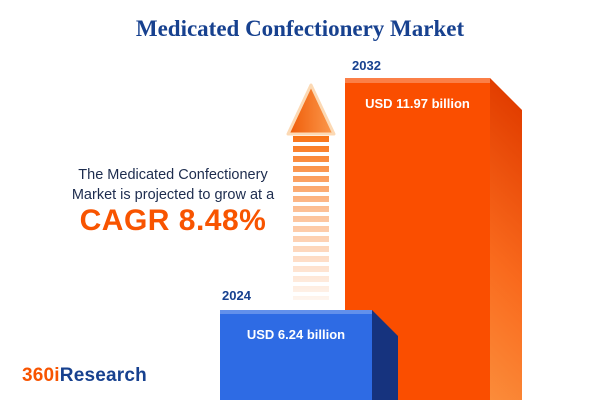  What do you see at coordinates (41, 375) in the screenshot?
I see `logo-prefix: 360i` at bounding box center [41, 375].